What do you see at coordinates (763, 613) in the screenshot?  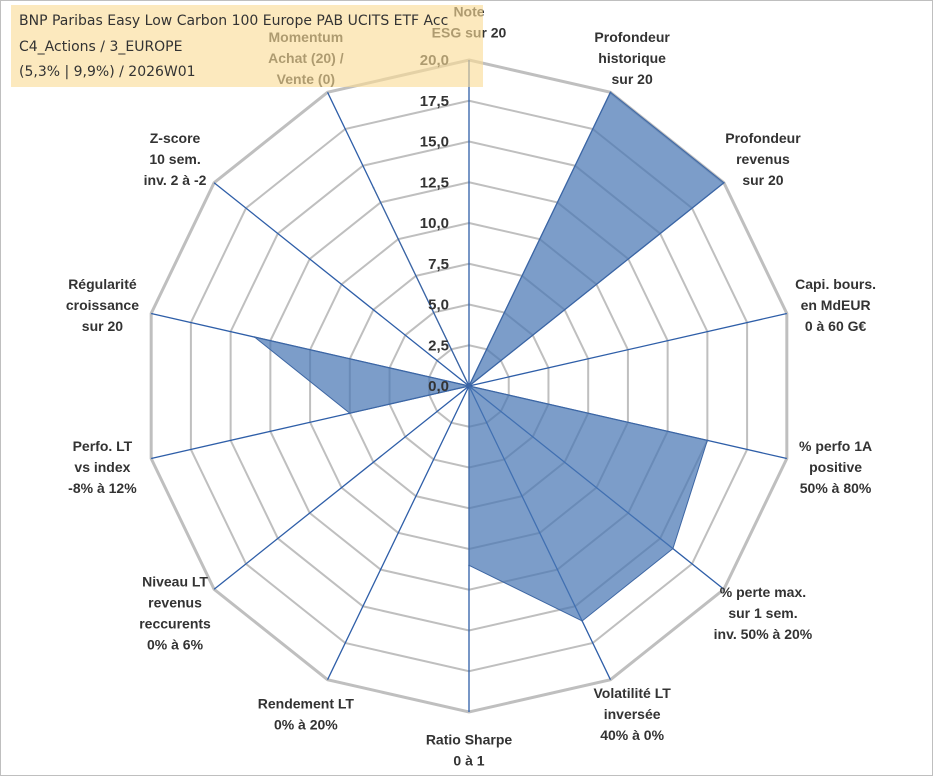 I see `axis-label: % perte max. sur 1 sem. inv. 50% à 20%` at bounding box center [763, 613].